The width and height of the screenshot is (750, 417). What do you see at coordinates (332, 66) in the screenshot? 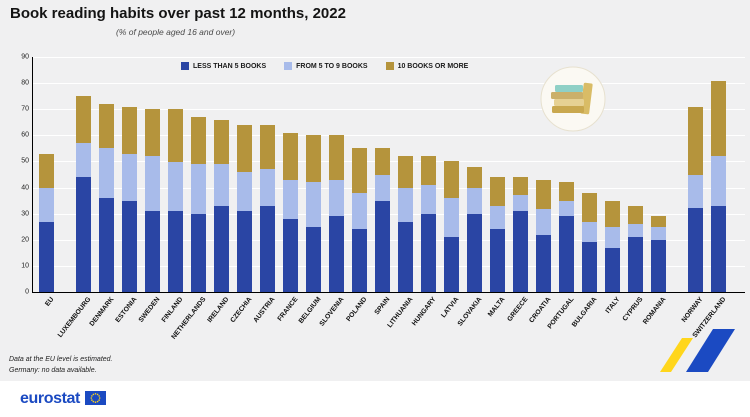
I see `legend-label: FROM 5 TO 9 BOOKS` at bounding box center [332, 66].